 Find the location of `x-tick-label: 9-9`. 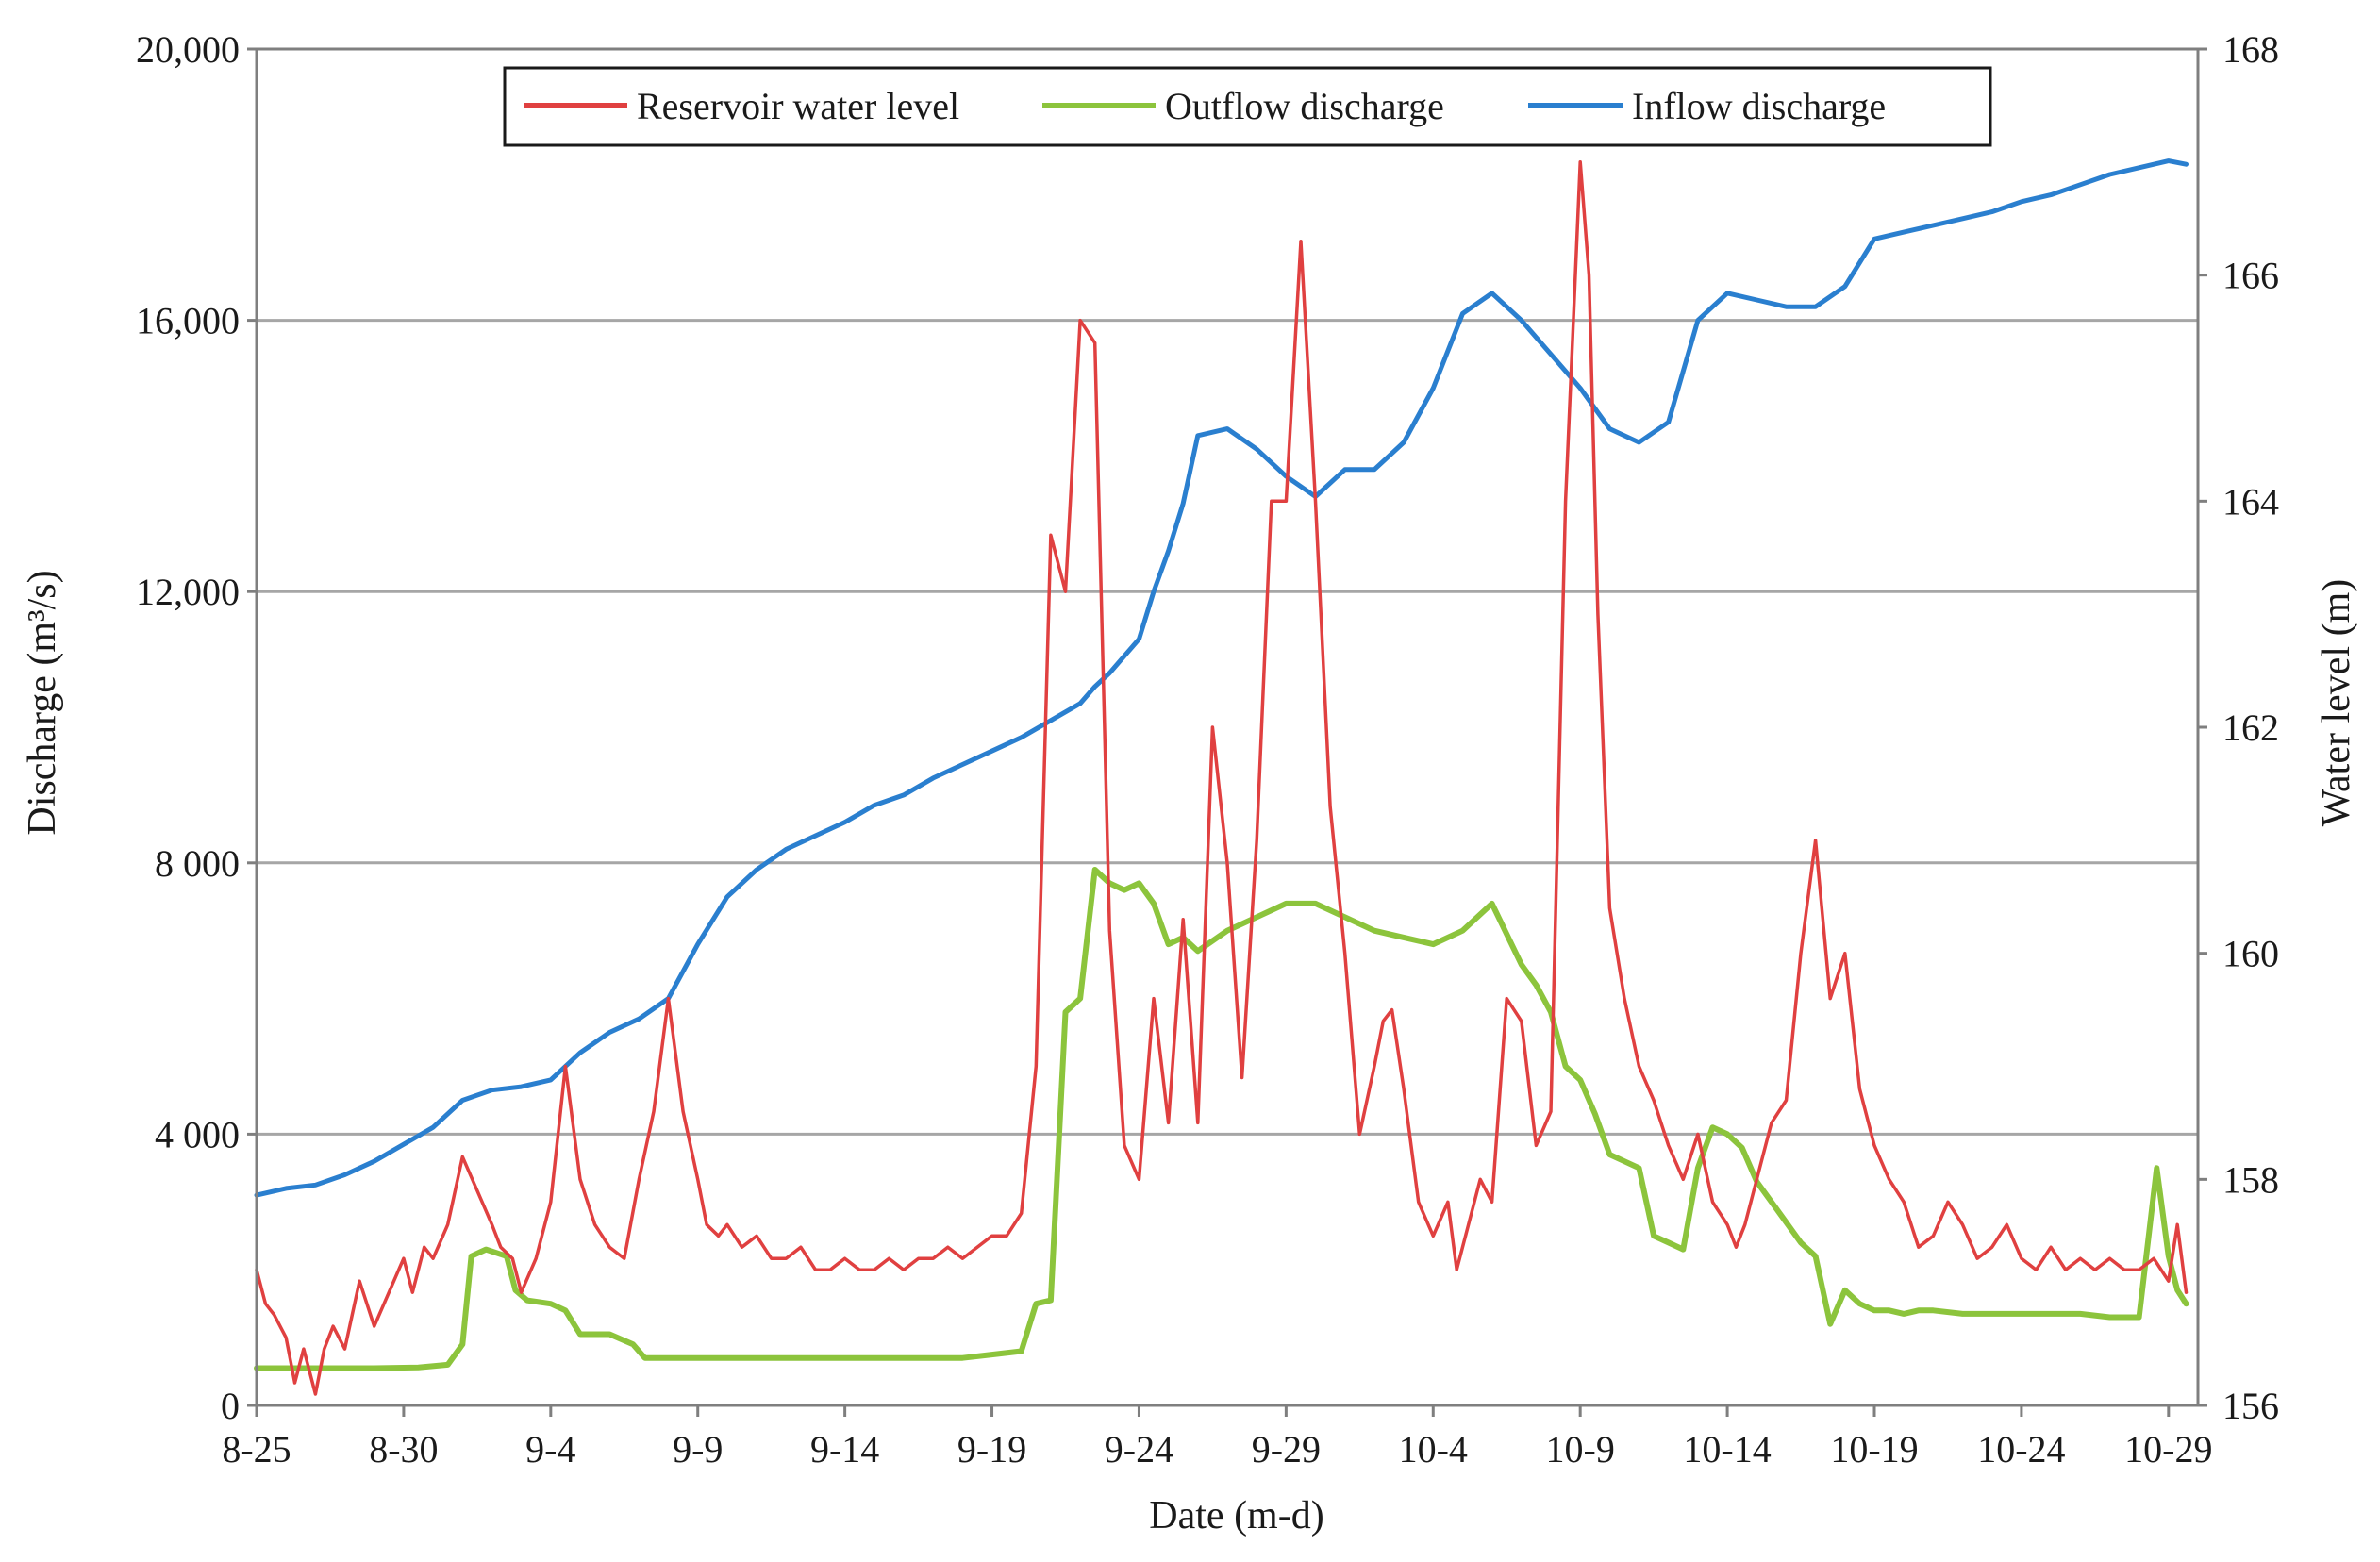

x-tick-label: 9-9 is located at coordinates (698, 1449).